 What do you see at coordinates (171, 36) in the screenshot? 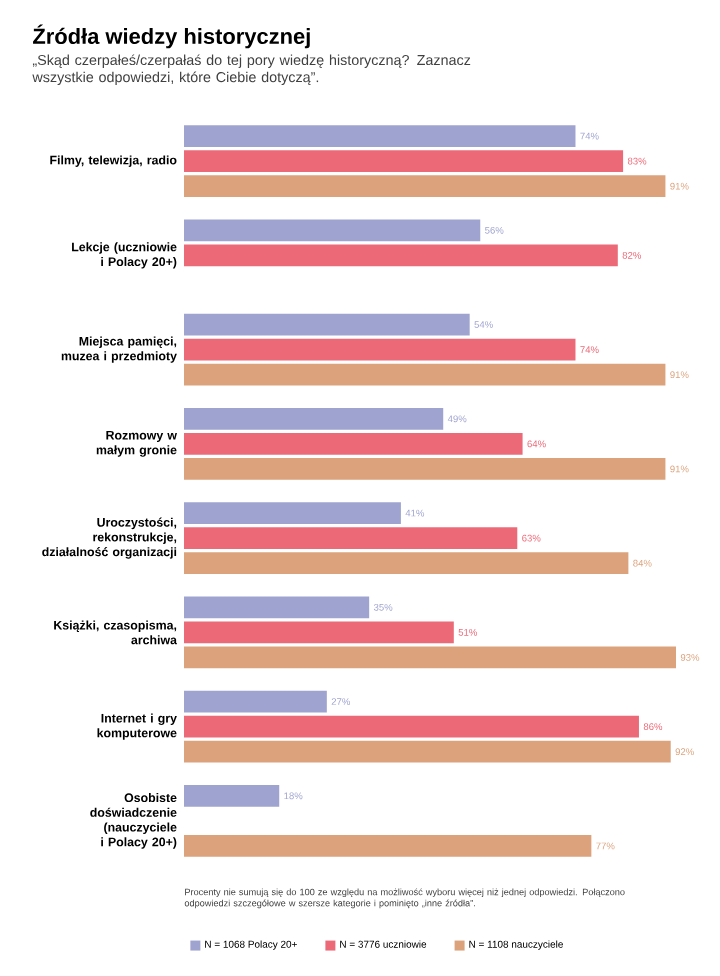
I see `chart-title: Źródła wiedzy historycznej` at bounding box center [171, 36].